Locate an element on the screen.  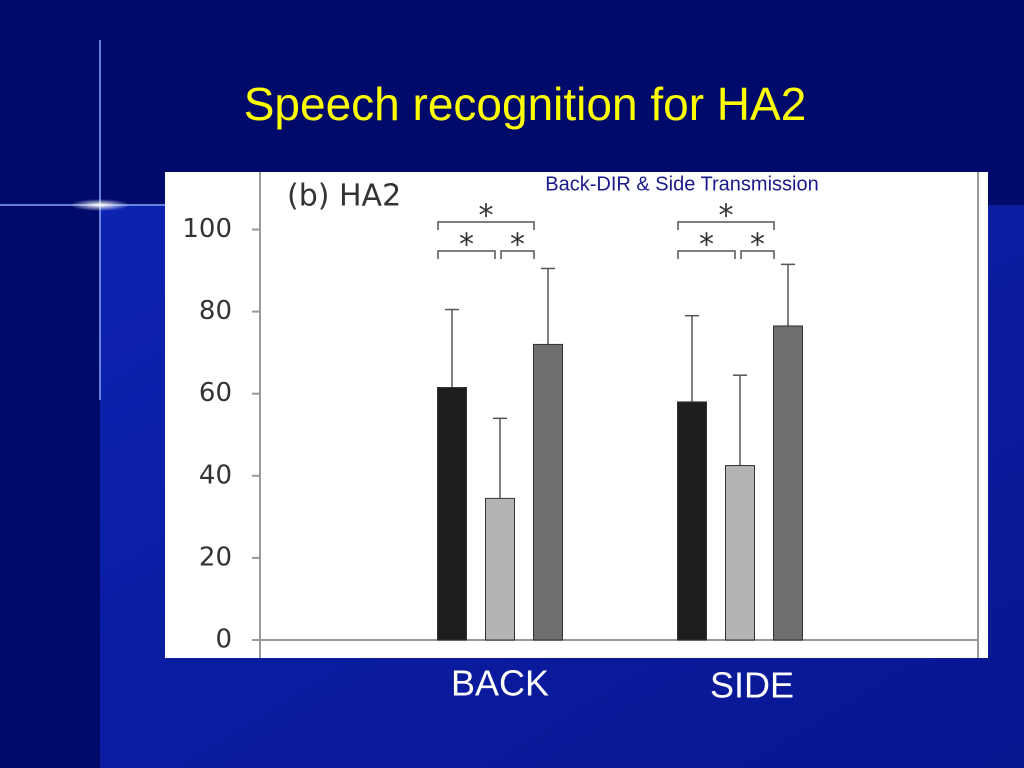
chart-subtitle: Back-DIR & Side Transmission is located at coordinates (681, 184).